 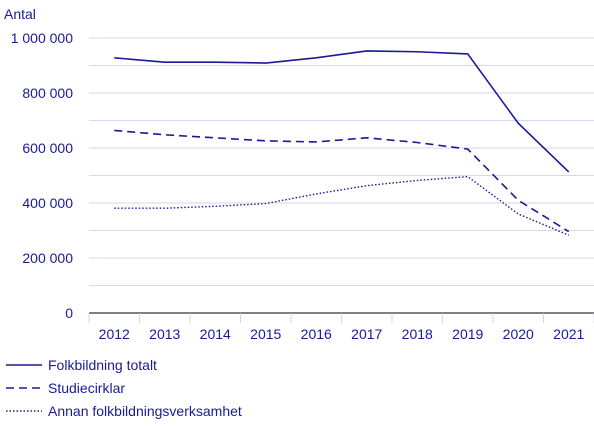 What do you see at coordinates (342, 205) in the screenshot?
I see `series-line-dotted` at bounding box center [342, 205].